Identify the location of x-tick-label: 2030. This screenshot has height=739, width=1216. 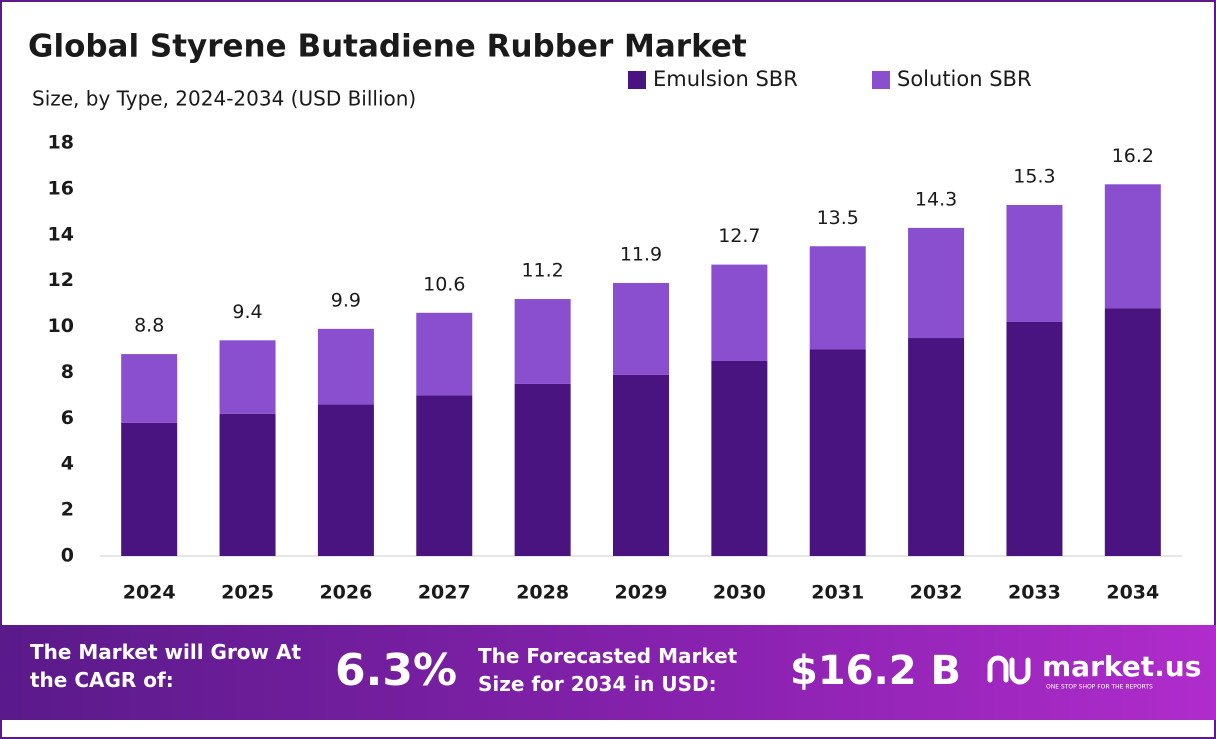
(739, 593).